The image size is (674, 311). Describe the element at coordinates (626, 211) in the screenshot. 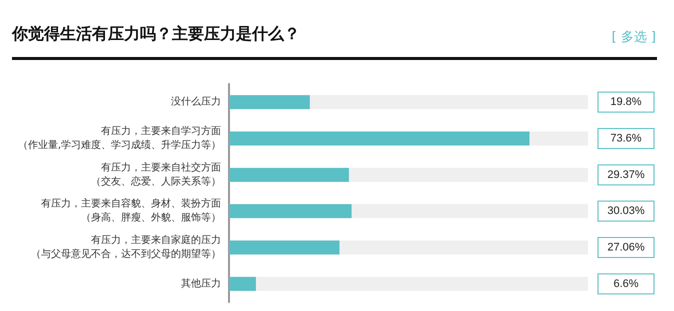

I see `data-label: 30.03%` at that location.